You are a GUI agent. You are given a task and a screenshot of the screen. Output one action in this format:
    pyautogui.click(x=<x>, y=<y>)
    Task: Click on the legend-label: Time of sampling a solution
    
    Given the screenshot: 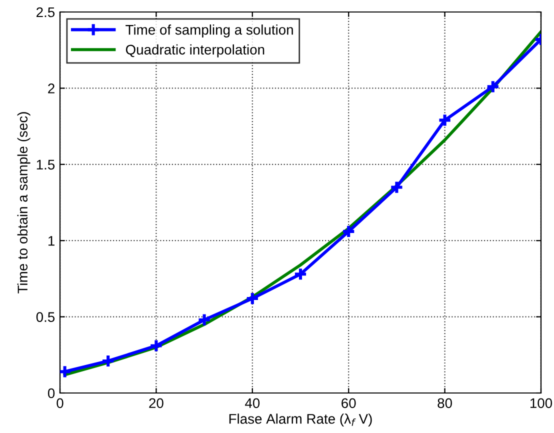 What is the action you would take?
    pyautogui.click(x=209, y=31)
    